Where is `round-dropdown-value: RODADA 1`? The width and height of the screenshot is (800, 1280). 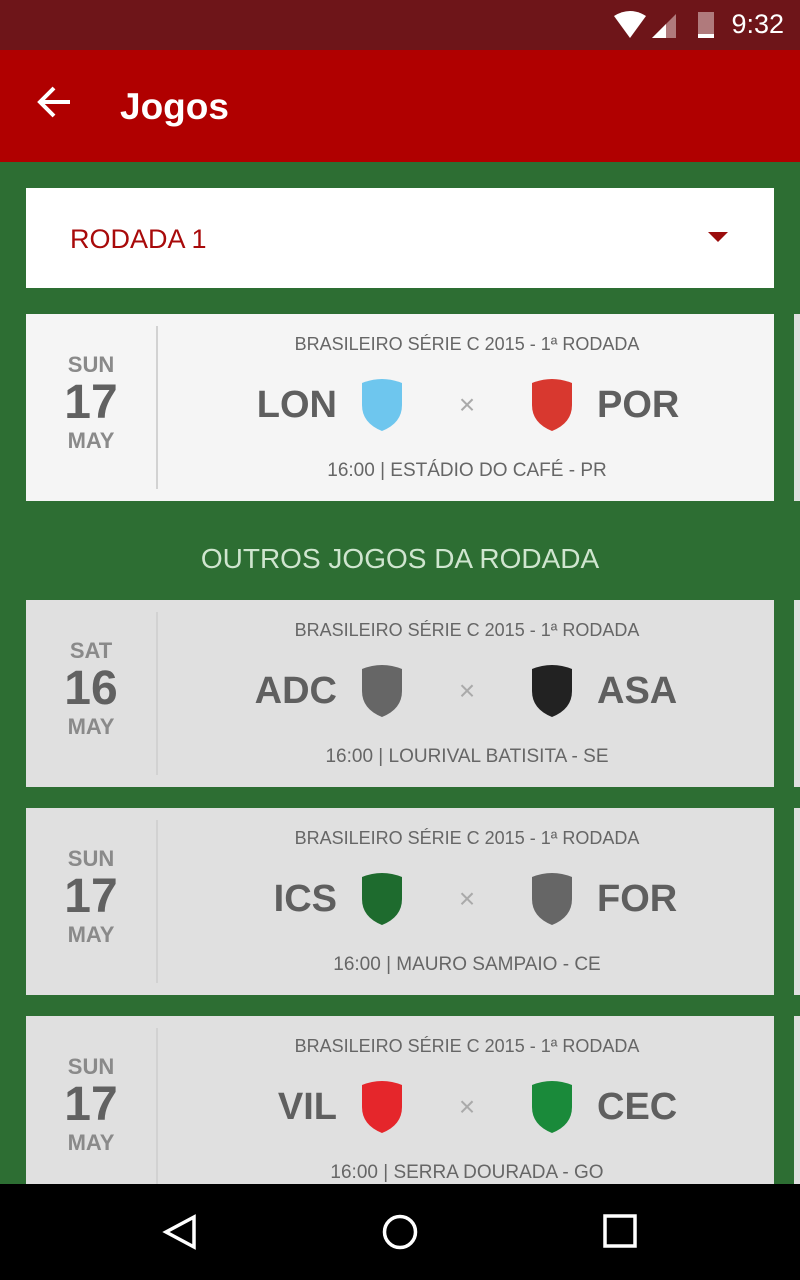 round-dropdown-value: RODADA 1 is located at coordinates (138, 239).